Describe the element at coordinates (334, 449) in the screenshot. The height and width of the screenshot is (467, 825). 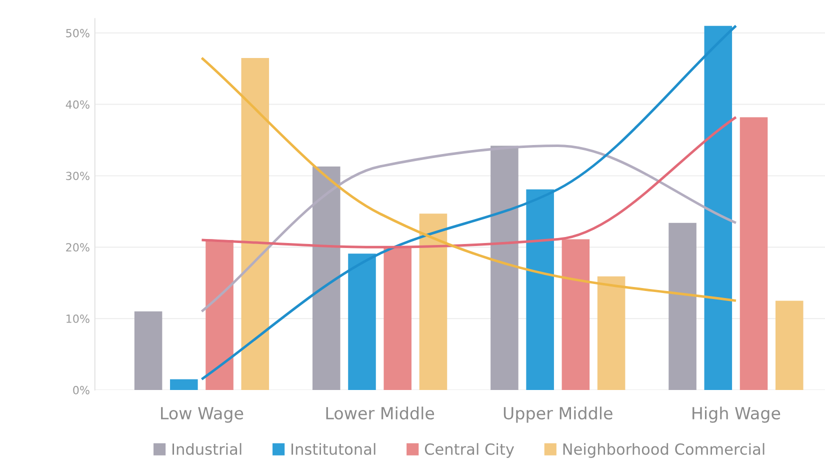
I see `legend-label: Institutonal` at that location.